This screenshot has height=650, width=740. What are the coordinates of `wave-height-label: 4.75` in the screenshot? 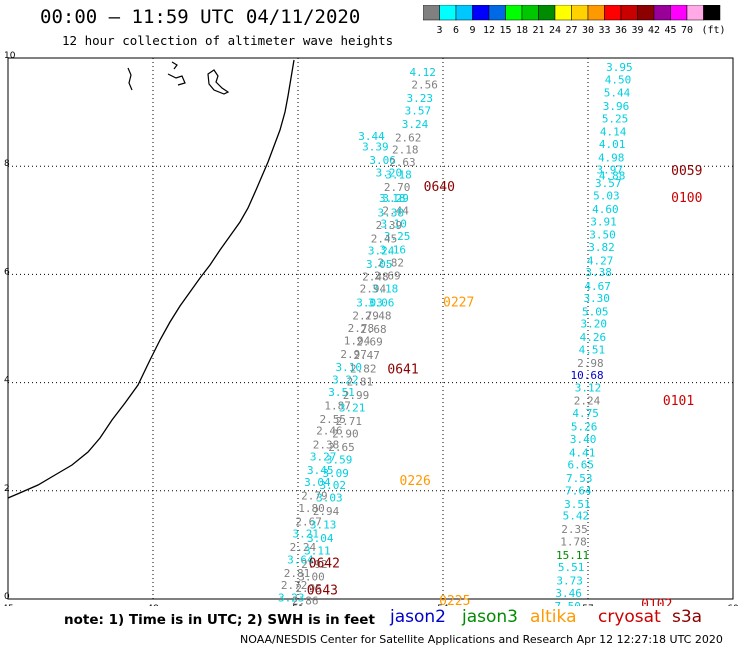 It's located at (585, 413).